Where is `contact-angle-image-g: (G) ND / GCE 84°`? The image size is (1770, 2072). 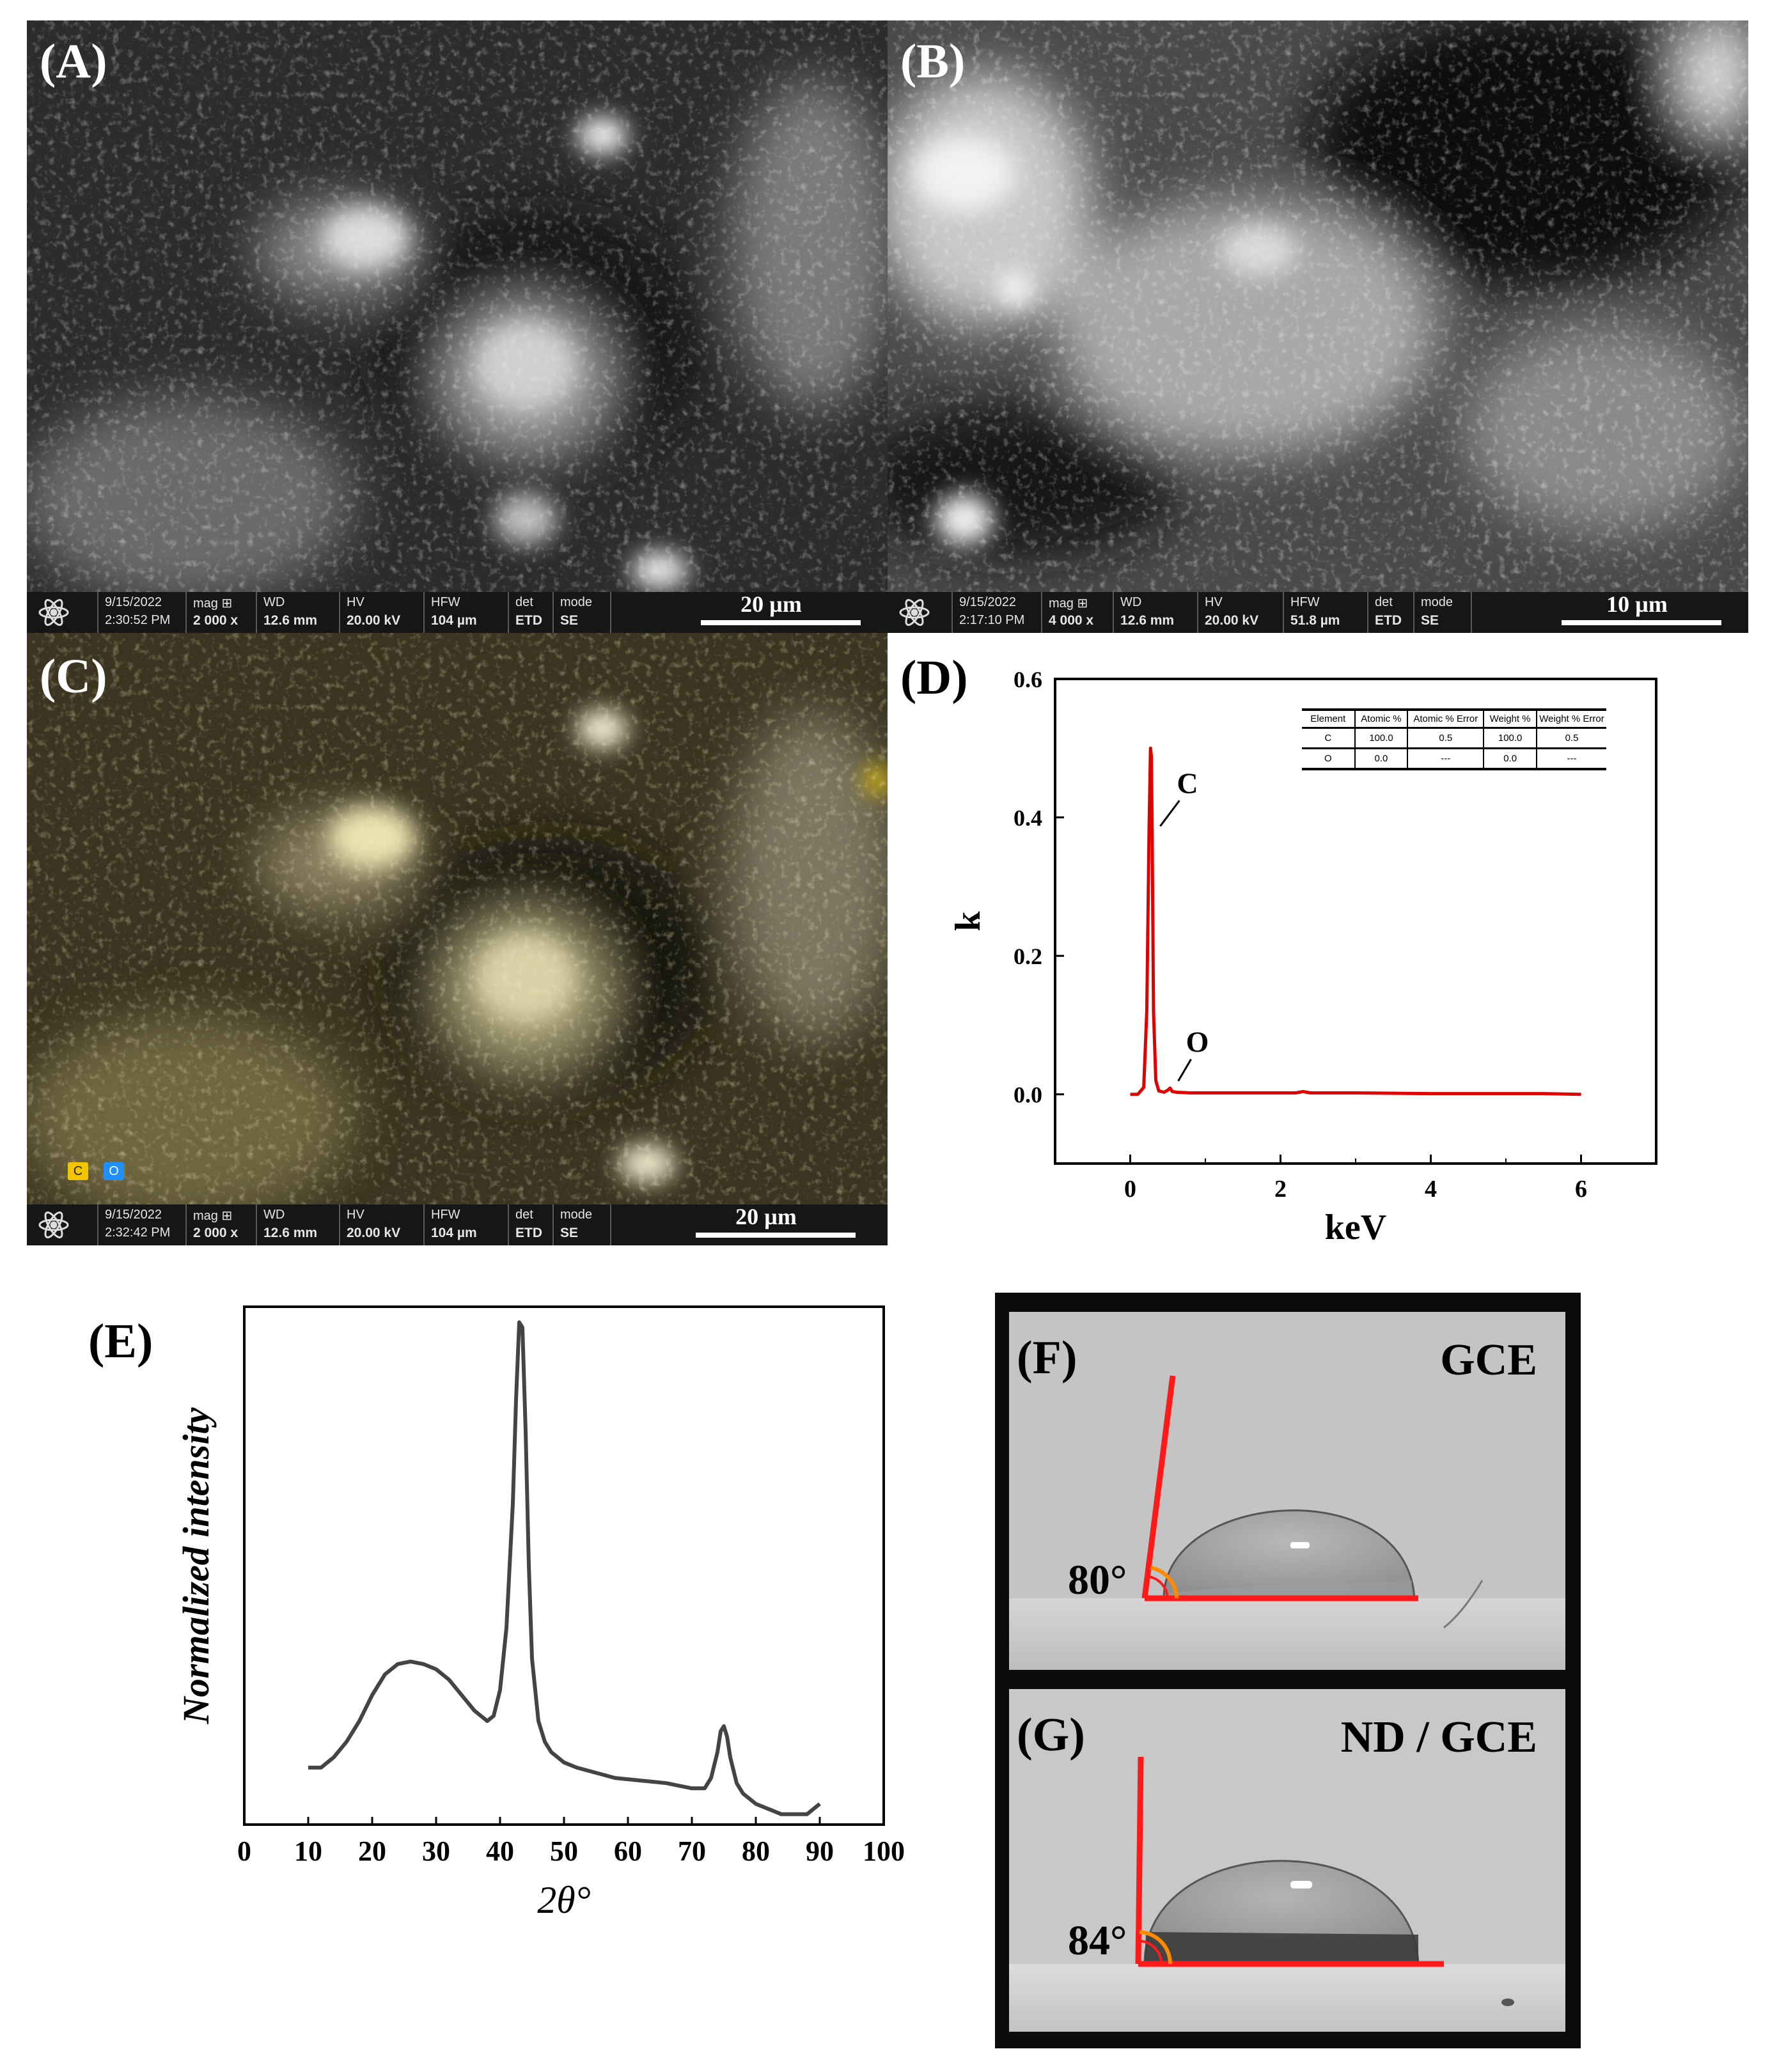
contact-angle-image-g: (G) ND / GCE 84° is located at coordinates (1287, 1860).